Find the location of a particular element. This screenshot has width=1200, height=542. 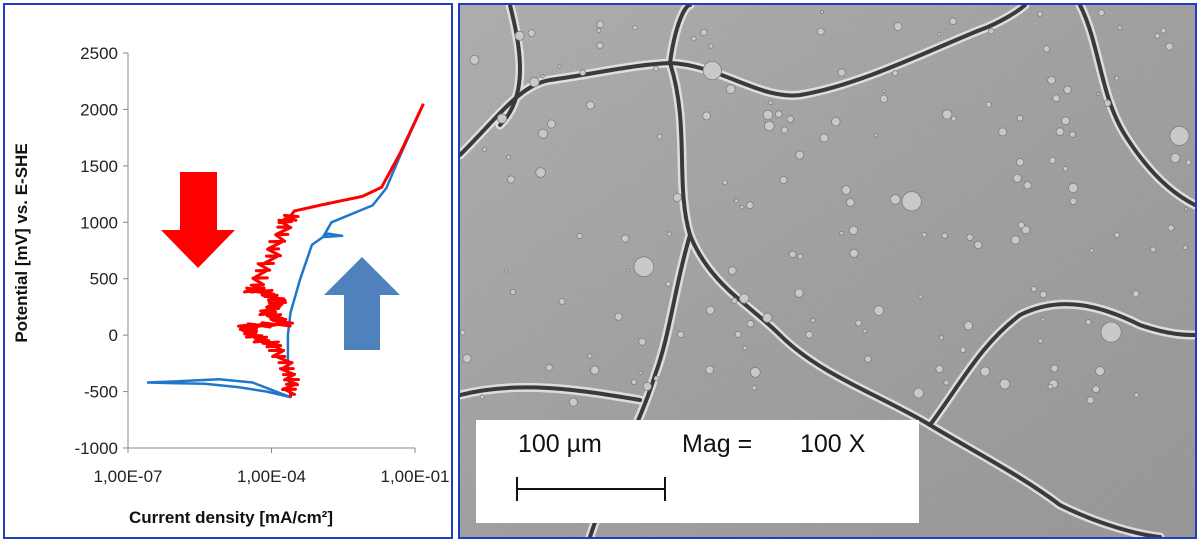

series-0-line is located at coordinates (219, 388).